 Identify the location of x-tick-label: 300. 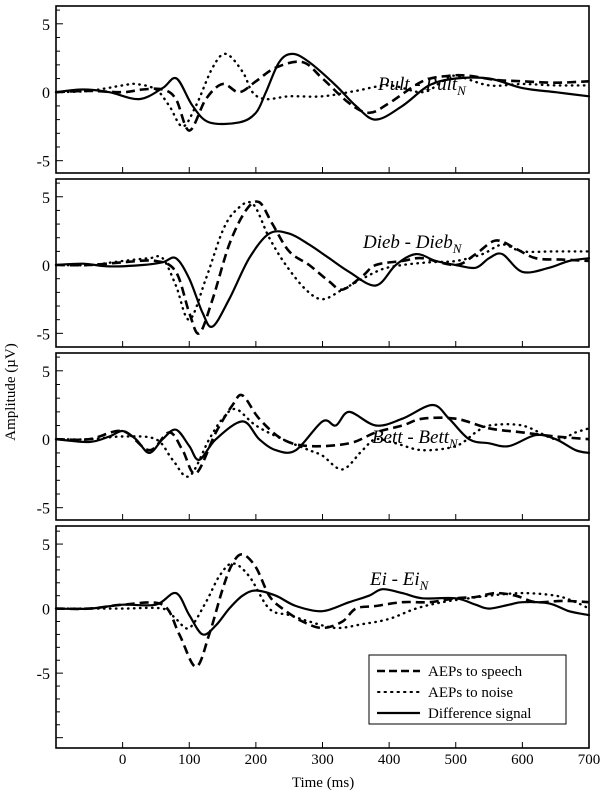
(322, 760).